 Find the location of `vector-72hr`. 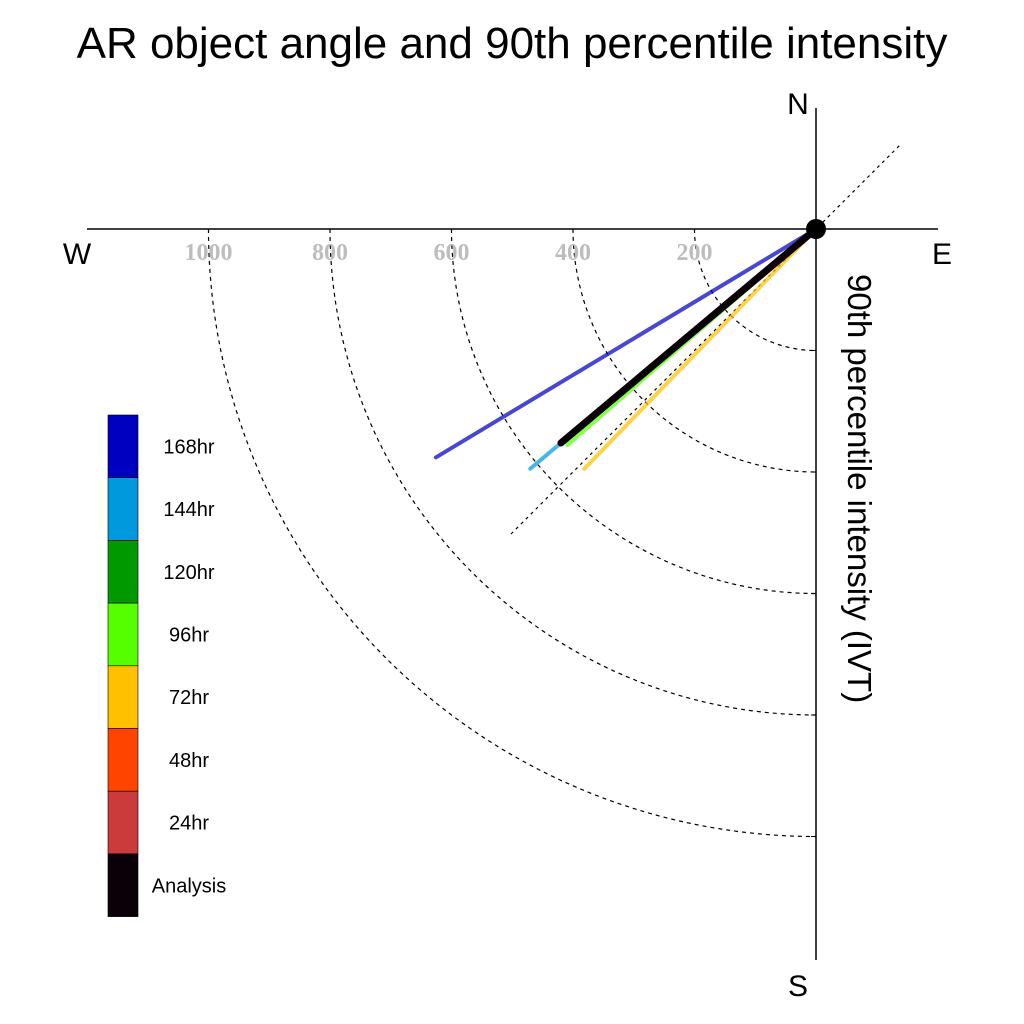

vector-72hr is located at coordinates (700, 349).